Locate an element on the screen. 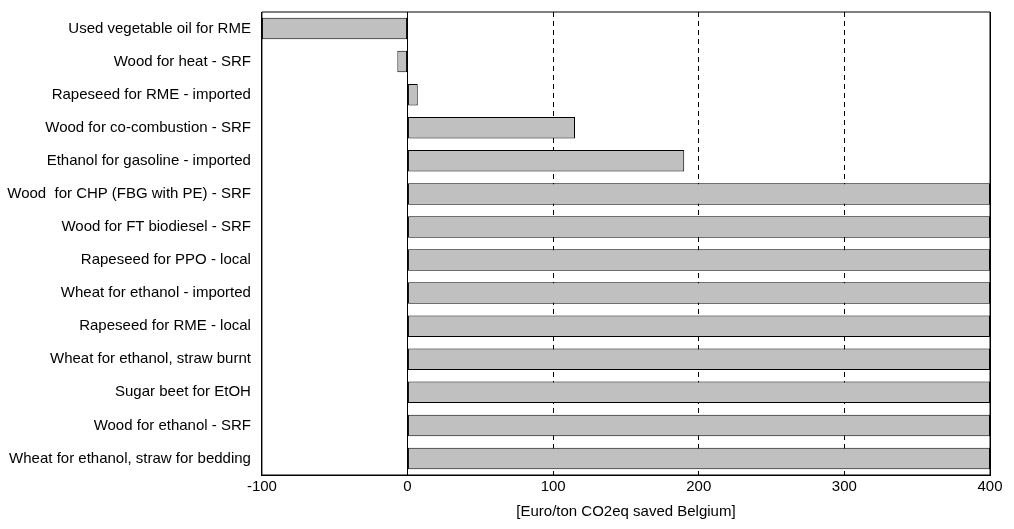  y-tick-label: Sugar beet for EtOH is located at coordinates (183, 391).